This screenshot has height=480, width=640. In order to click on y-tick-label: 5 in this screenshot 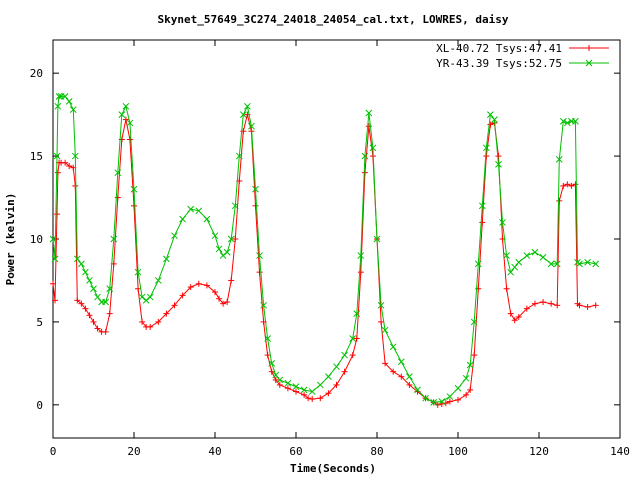, I will do `click(39, 322)`.